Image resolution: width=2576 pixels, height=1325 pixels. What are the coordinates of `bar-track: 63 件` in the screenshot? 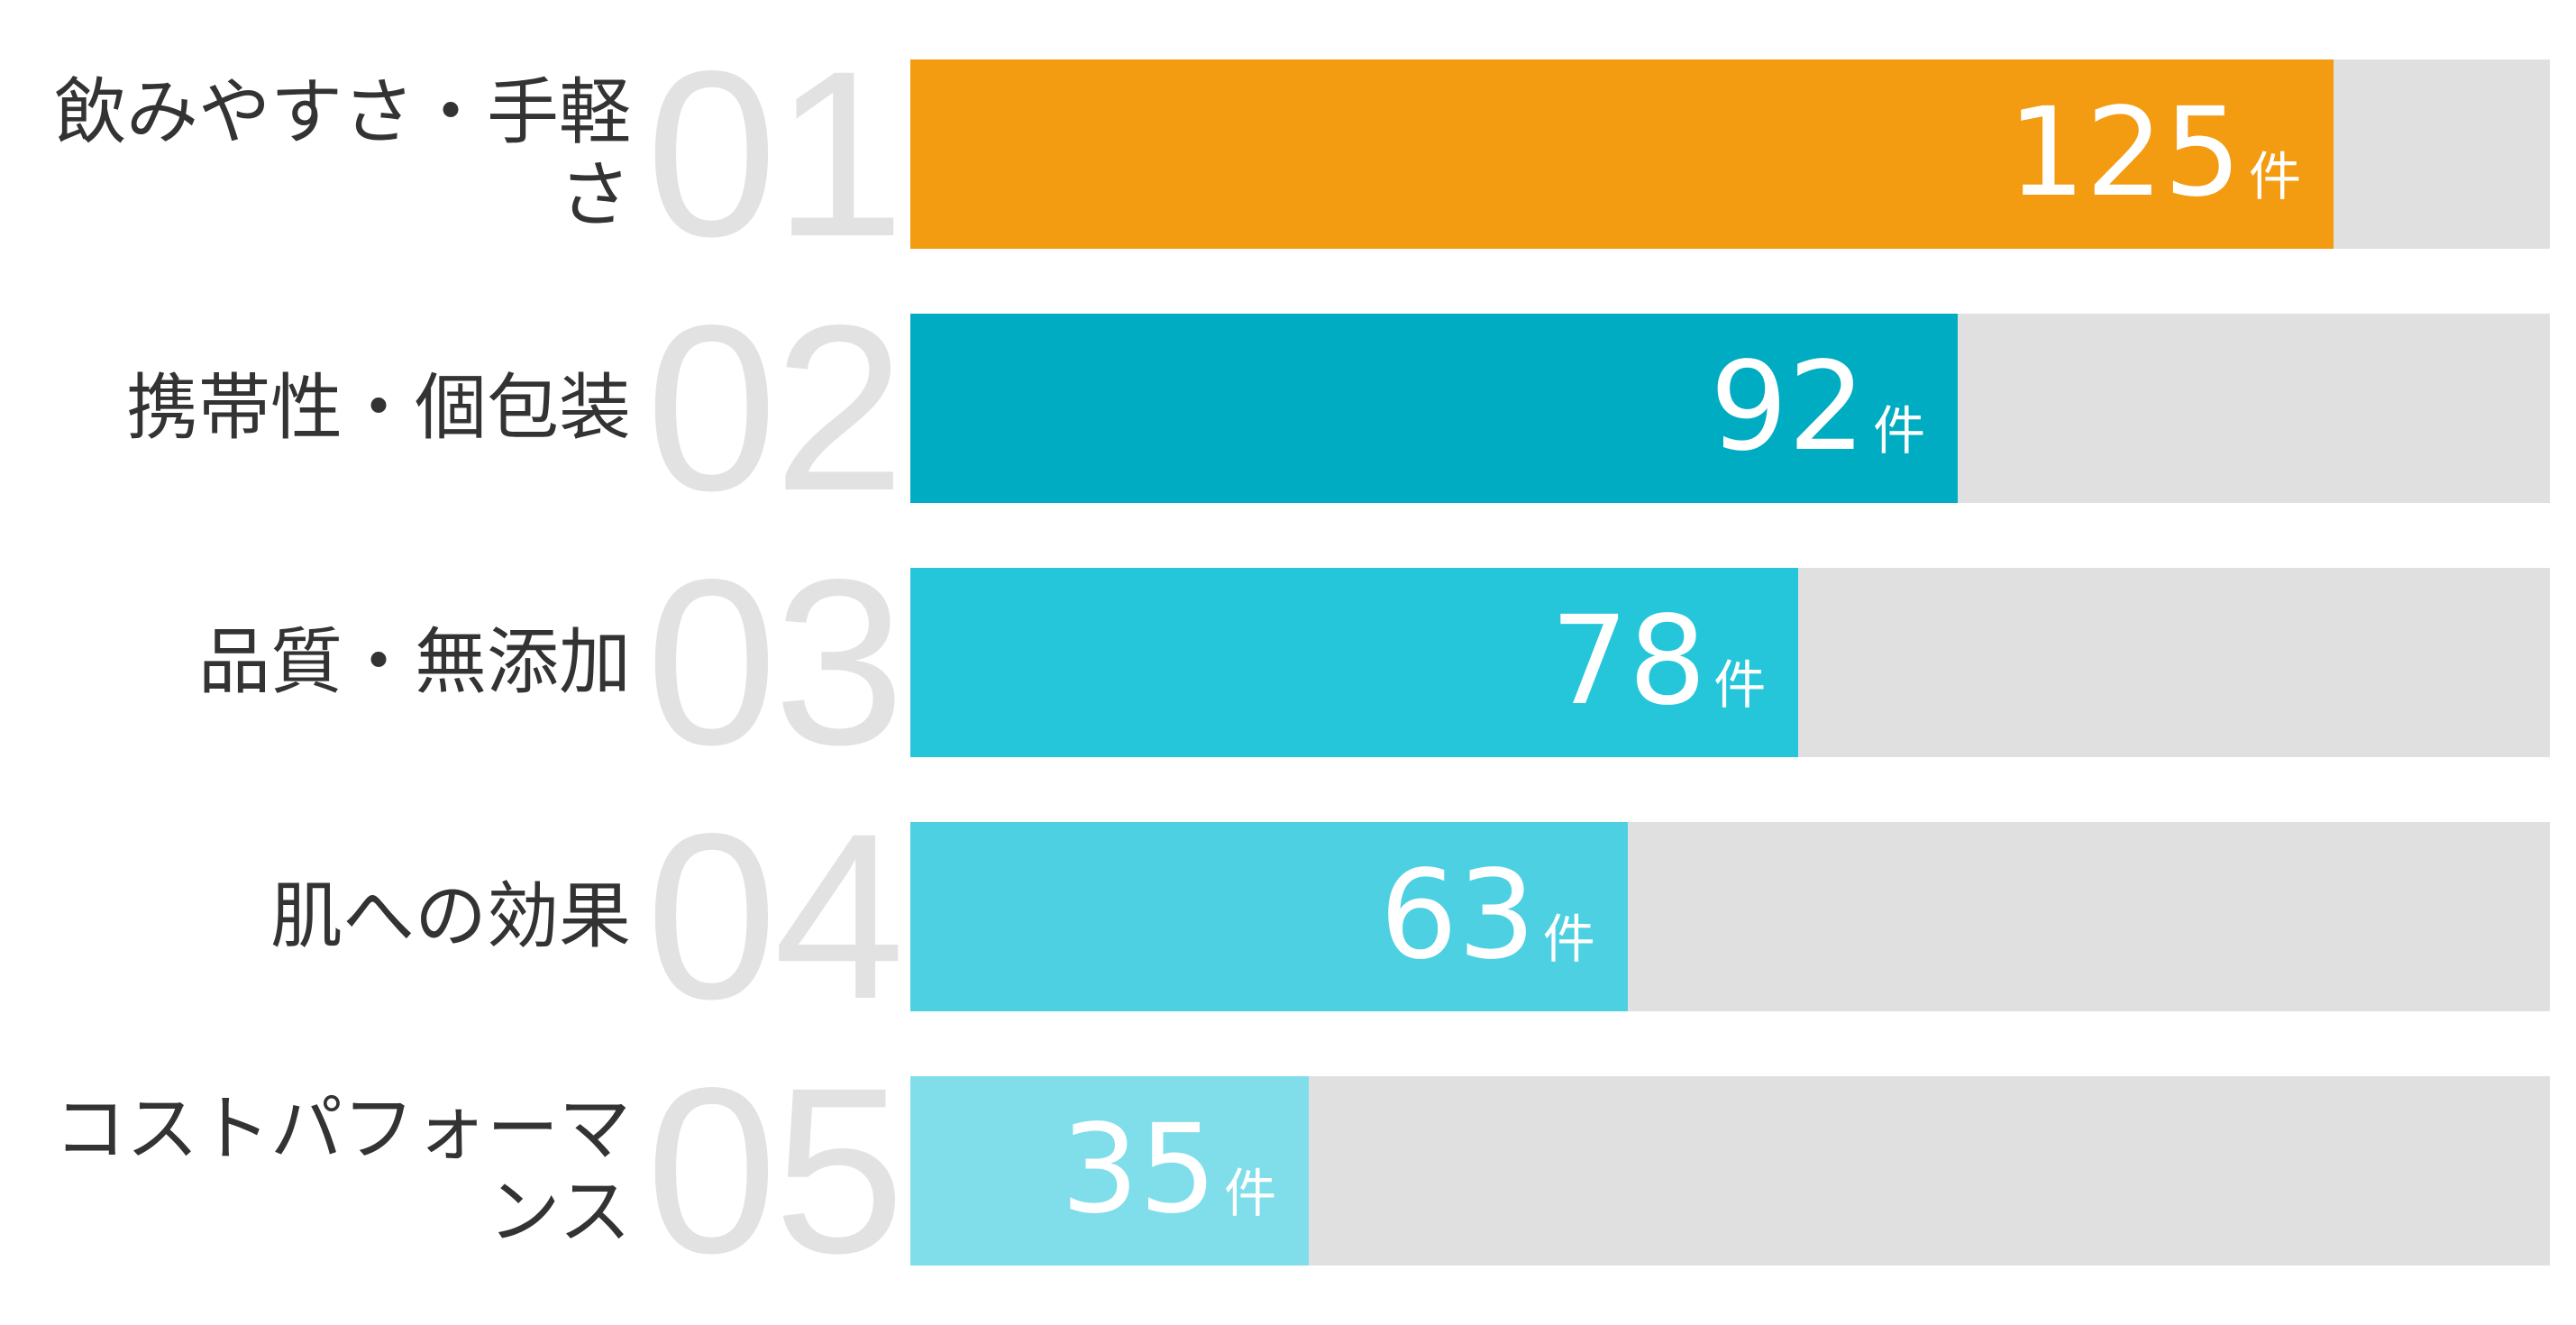 It's located at (1730, 916).